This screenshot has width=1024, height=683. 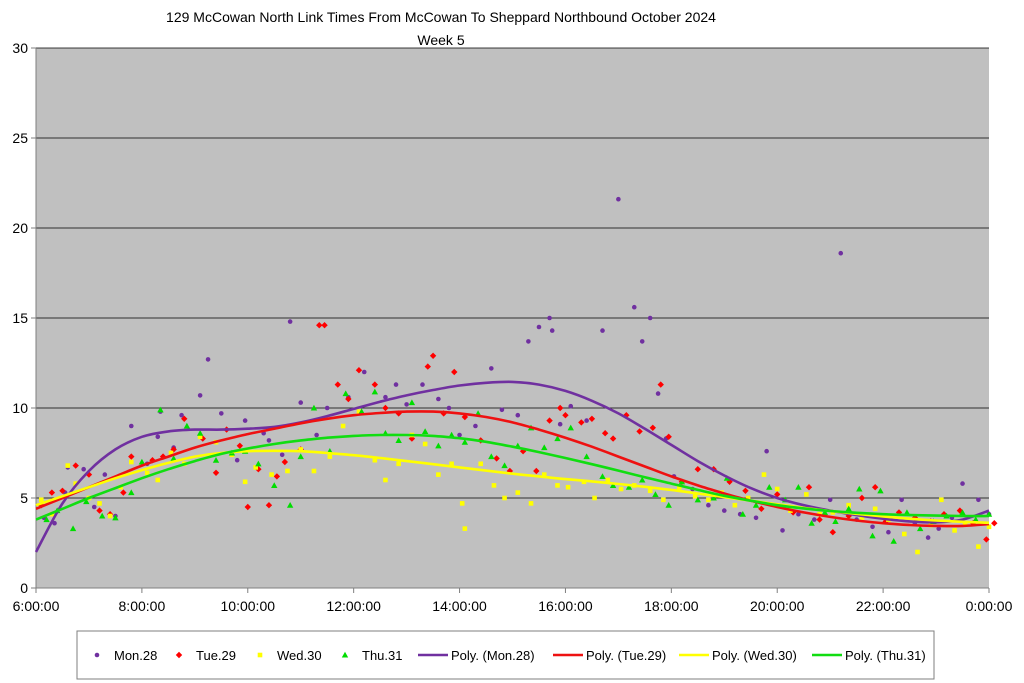 I want to click on y-tick-label: 30, so click(x=20, y=48).